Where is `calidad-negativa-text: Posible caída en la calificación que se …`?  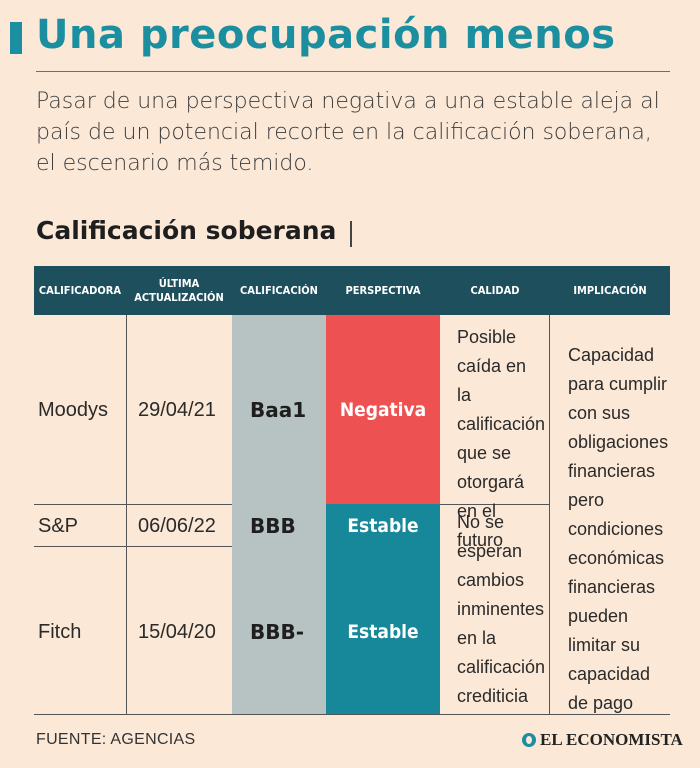
calidad-negativa-text: Posible caída en la calificación que se … is located at coordinates (501, 438).